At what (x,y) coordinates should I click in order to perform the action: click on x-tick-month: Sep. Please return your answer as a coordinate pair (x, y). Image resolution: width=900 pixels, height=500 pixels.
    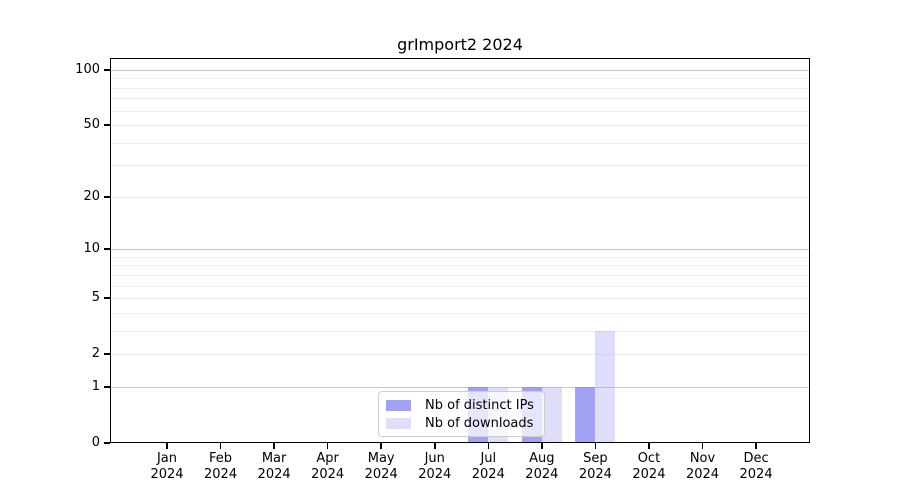
    Looking at the image, I should click on (595, 458).